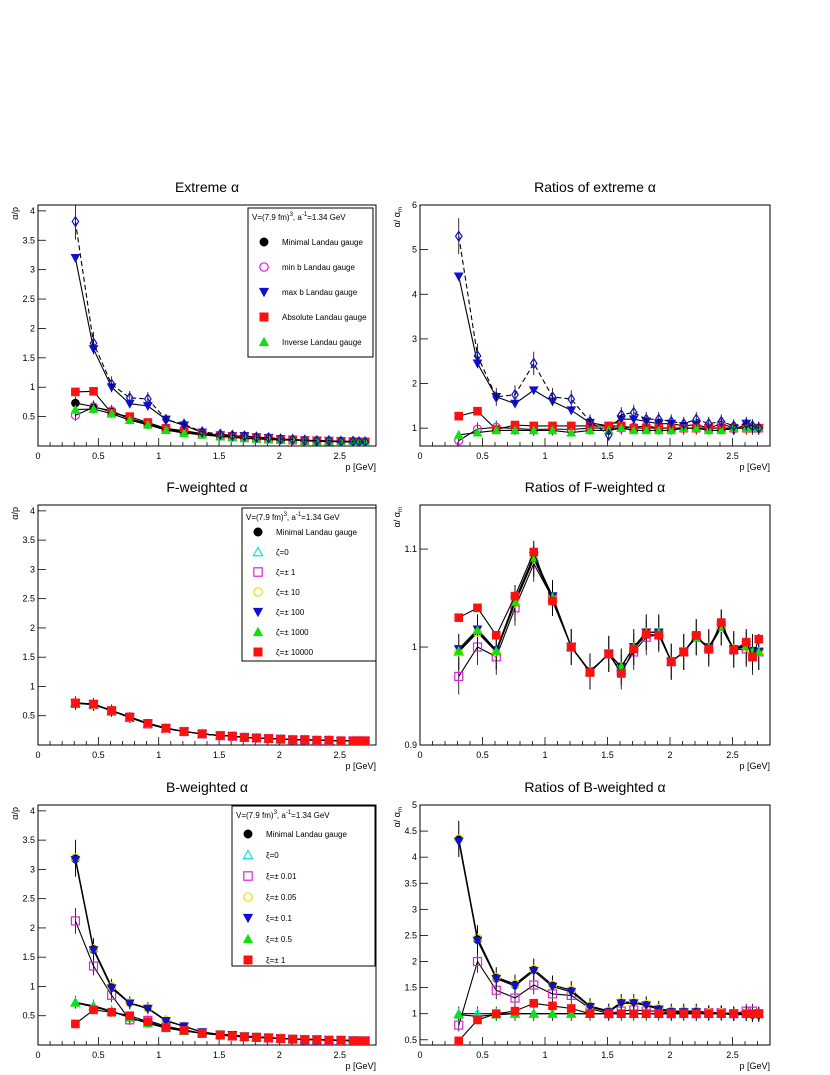  What do you see at coordinates (278, 612) in the screenshot?
I see `legend-entry: ζ=± 100` at bounding box center [278, 612].